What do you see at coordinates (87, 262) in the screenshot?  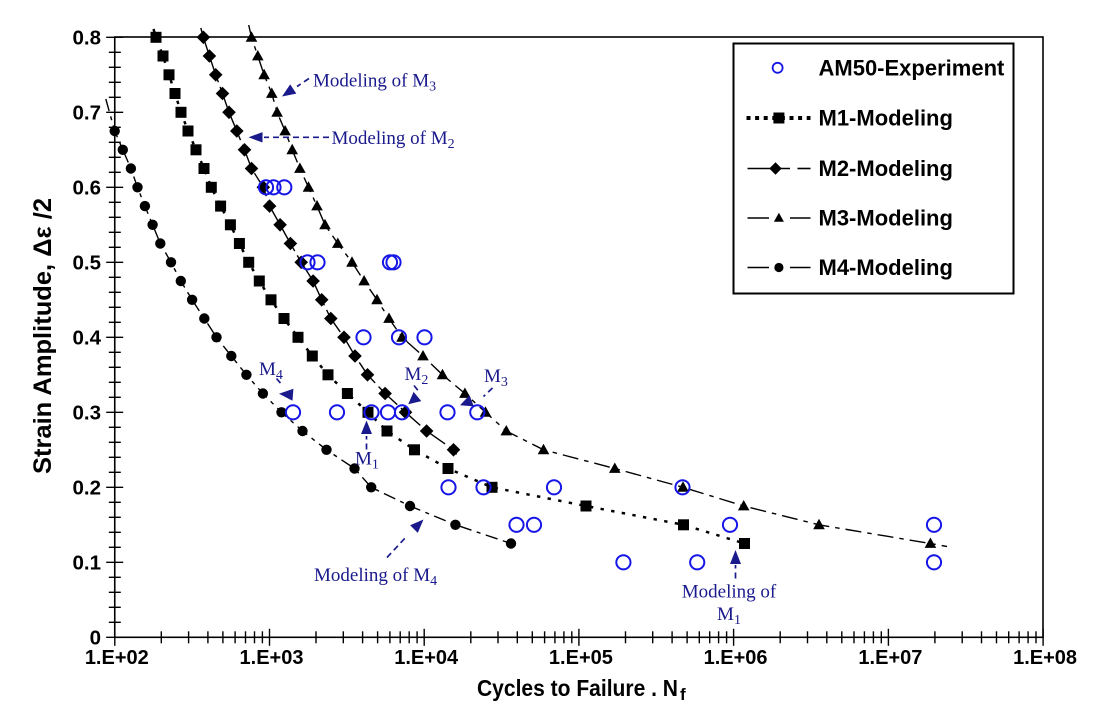 I see `svg-text: 0.5` at bounding box center [87, 262].